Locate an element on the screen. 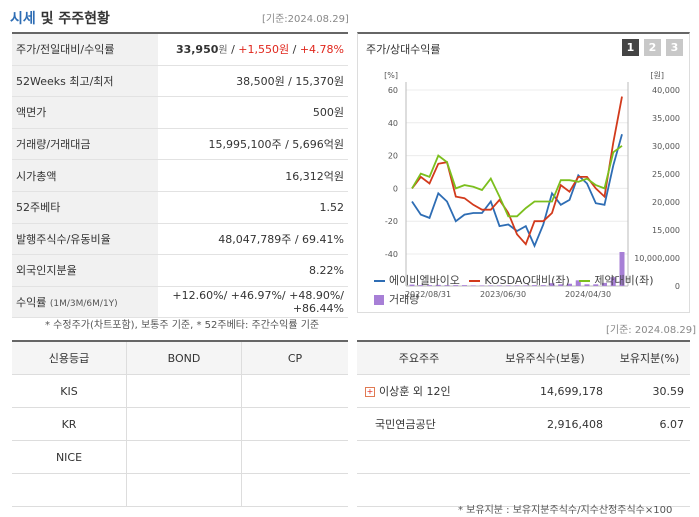  footnote-right: * 보유지분 : 보유지분주식수/지수산정주식수×100 is located at coordinates (565, 510).